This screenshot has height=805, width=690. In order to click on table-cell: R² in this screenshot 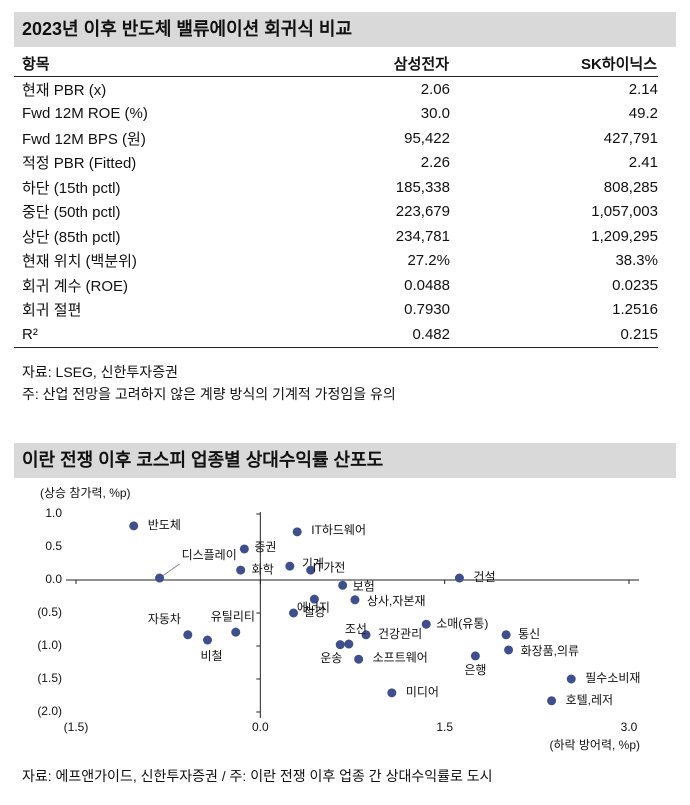, I will do `click(143, 335)`.